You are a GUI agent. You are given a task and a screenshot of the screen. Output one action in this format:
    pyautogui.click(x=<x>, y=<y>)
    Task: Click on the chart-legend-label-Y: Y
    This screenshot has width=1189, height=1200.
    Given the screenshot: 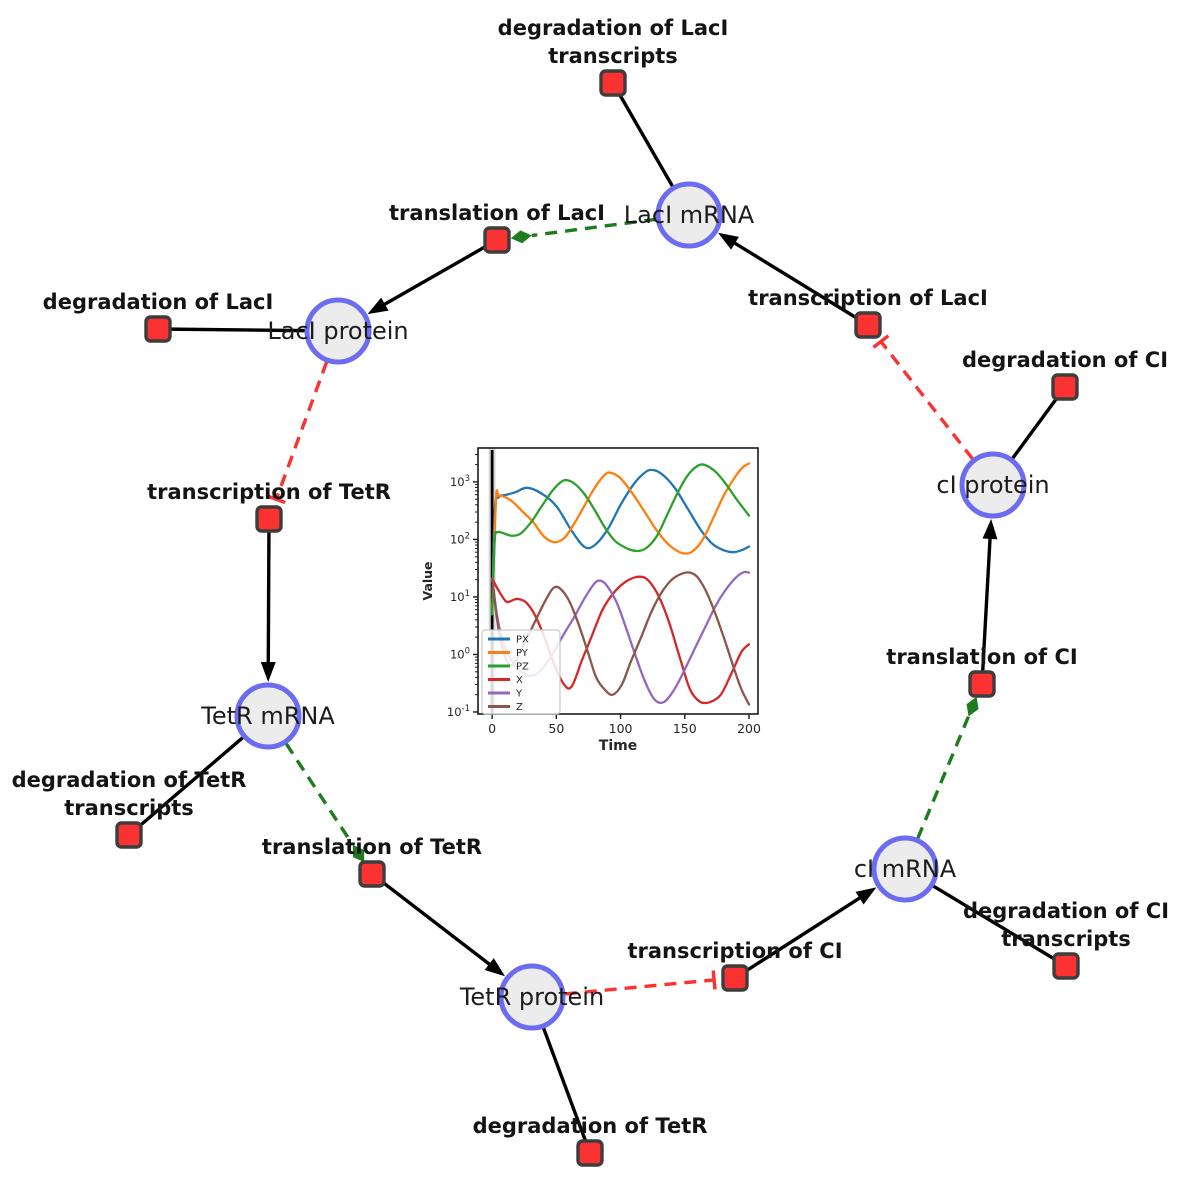 What is the action you would take?
    pyautogui.click(x=519, y=694)
    